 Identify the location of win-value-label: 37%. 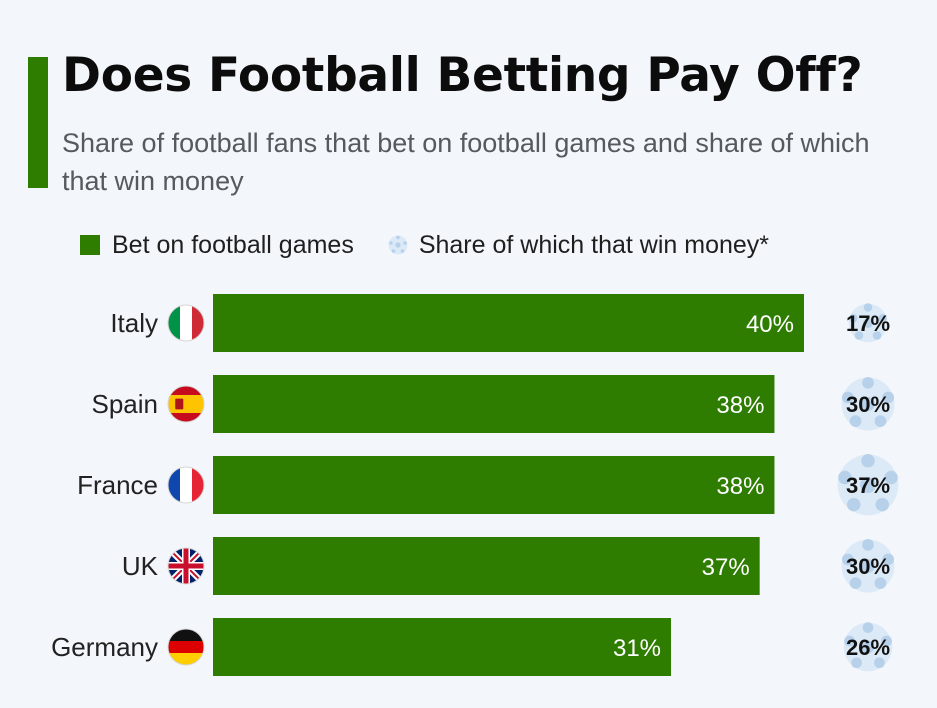
(868, 485).